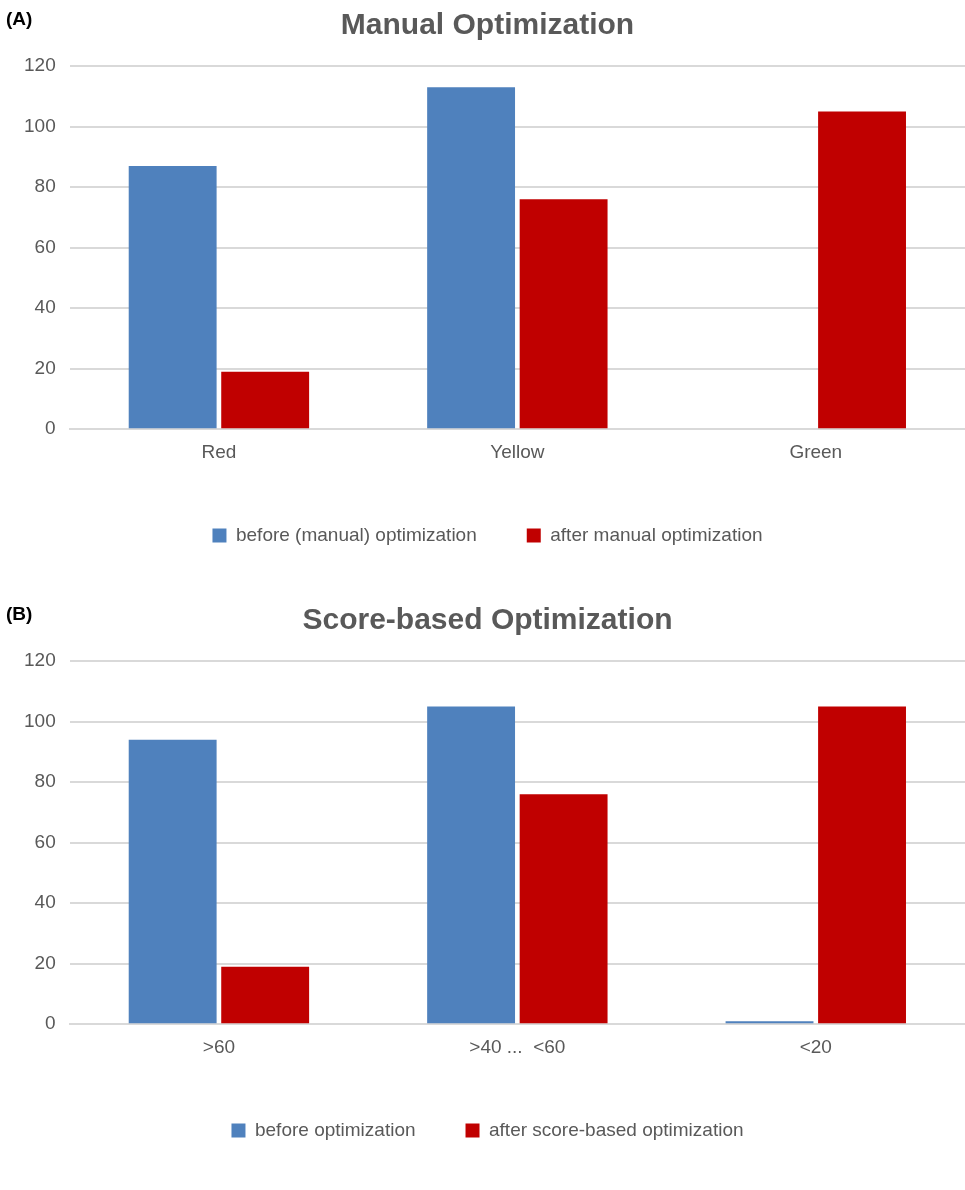  Describe the element at coordinates (19, 614) in the screenshot. I see `text: (B)` at that location.